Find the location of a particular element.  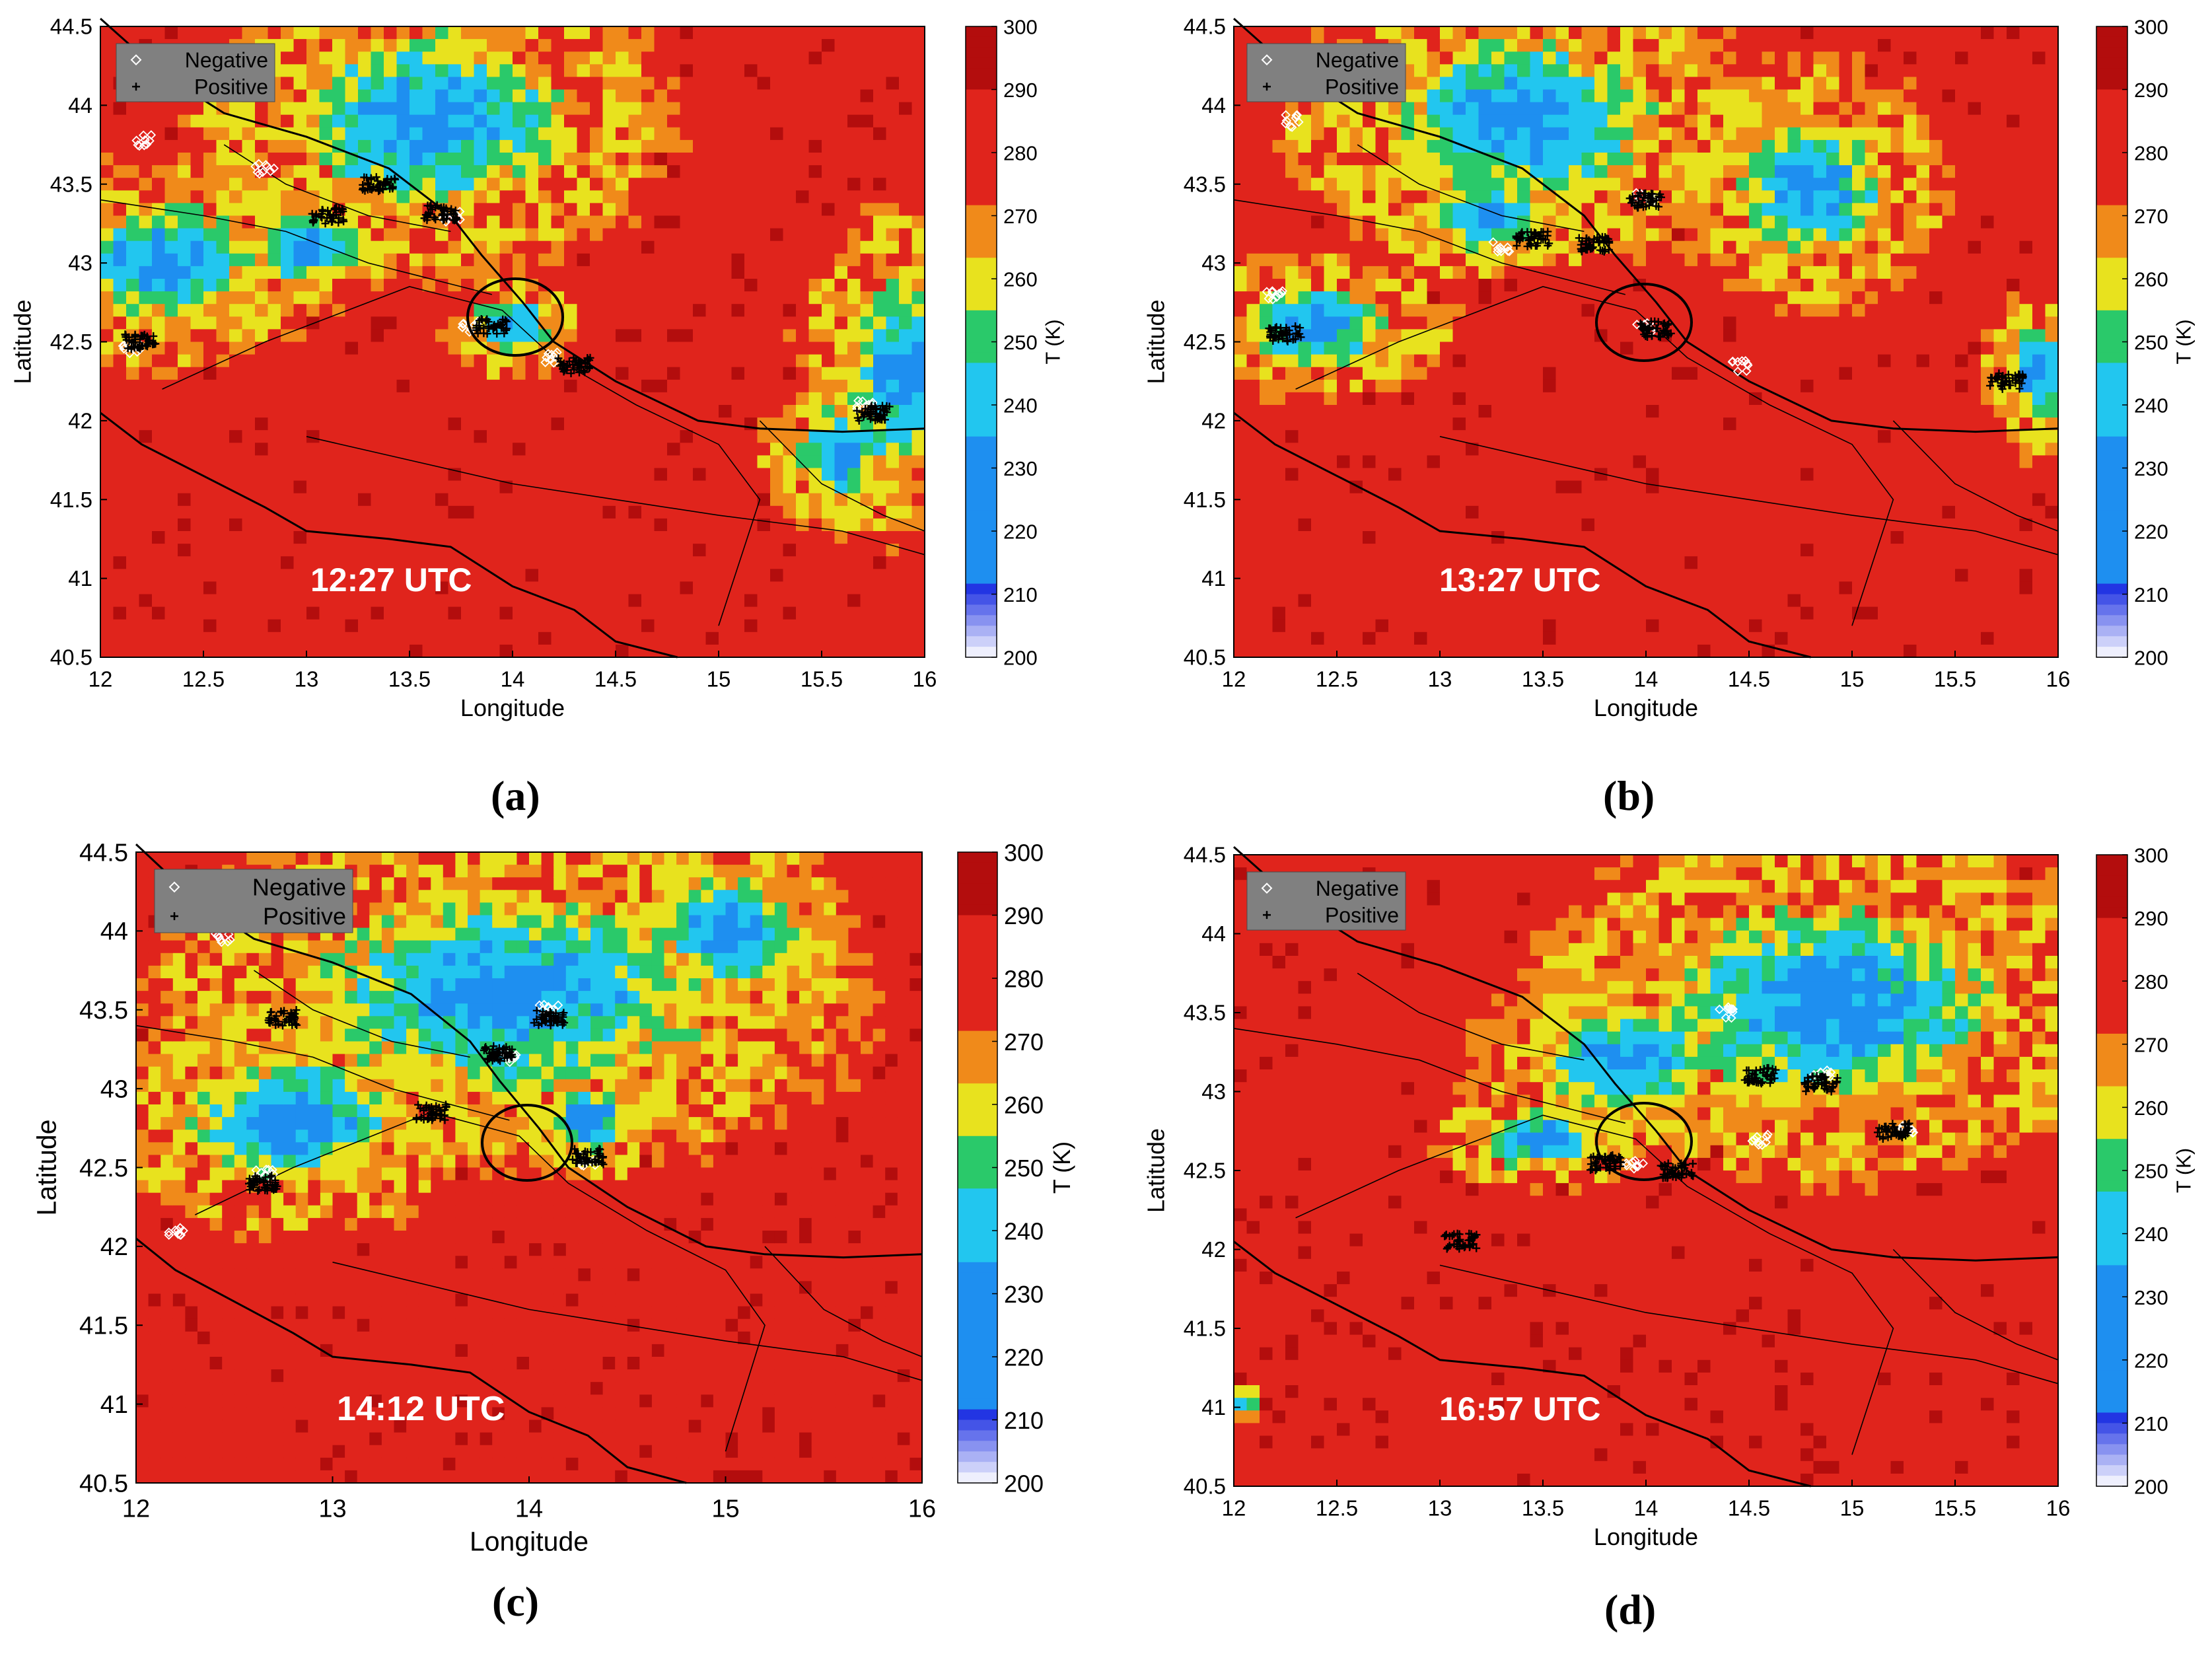

area-of-interest-circle is located at coordinates (515, 317).